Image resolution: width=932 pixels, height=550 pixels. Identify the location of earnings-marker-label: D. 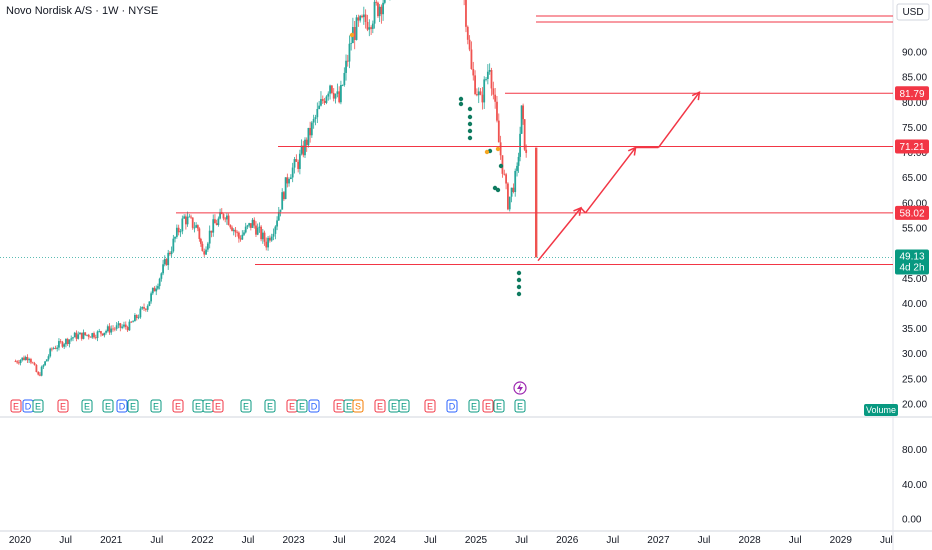
(122, 407).